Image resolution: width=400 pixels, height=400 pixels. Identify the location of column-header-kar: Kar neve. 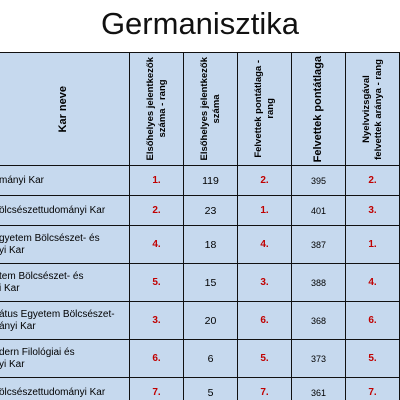
(65, 109).